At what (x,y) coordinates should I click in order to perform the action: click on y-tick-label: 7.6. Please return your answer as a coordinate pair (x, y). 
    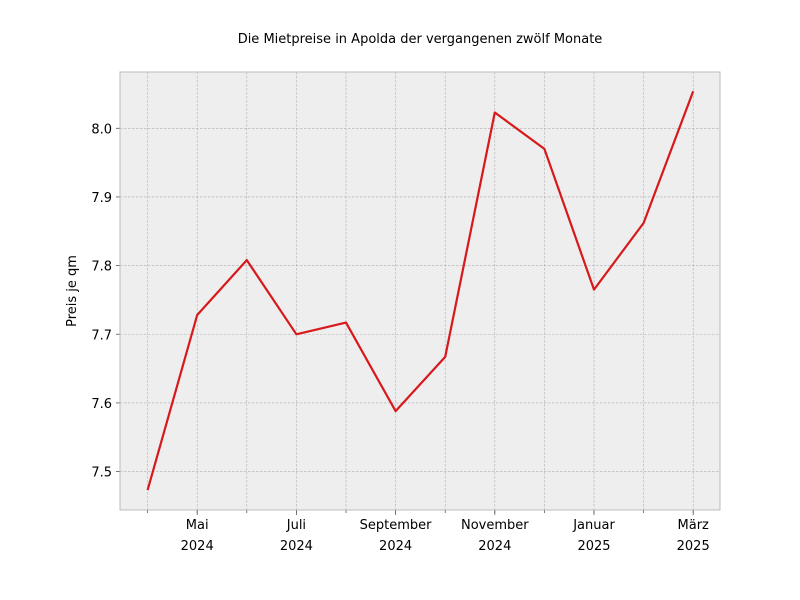
    Looking at the image, I should click on (101, 404).